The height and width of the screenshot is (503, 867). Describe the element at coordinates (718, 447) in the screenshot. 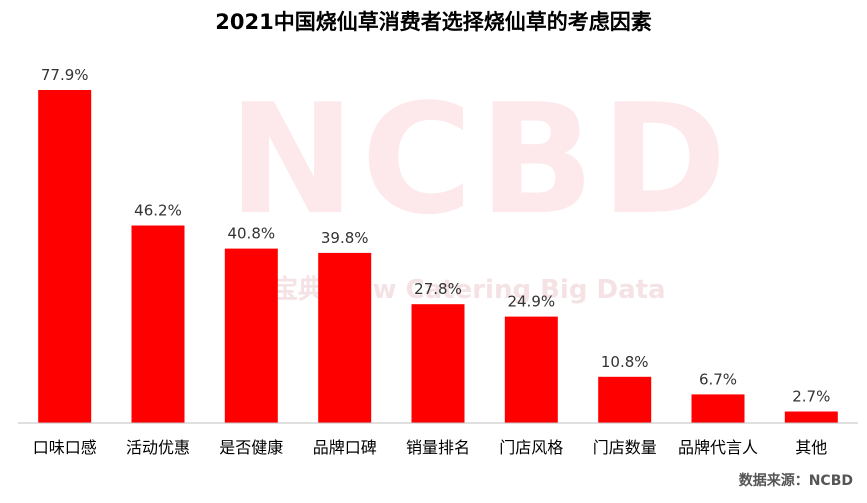

I see `category-tick-label: 品牌代言人` at that location.